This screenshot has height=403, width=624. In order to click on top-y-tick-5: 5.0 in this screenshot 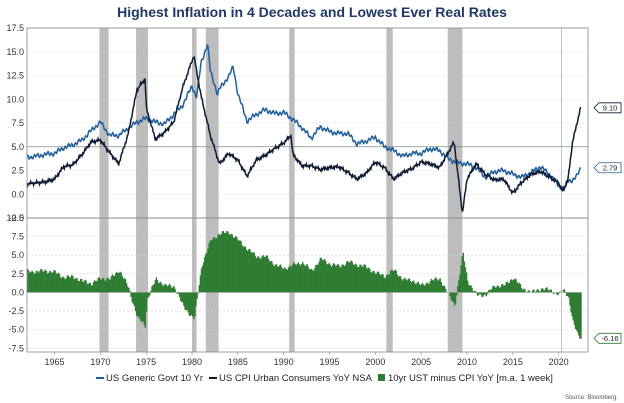, I will do `click(17, 147)`.